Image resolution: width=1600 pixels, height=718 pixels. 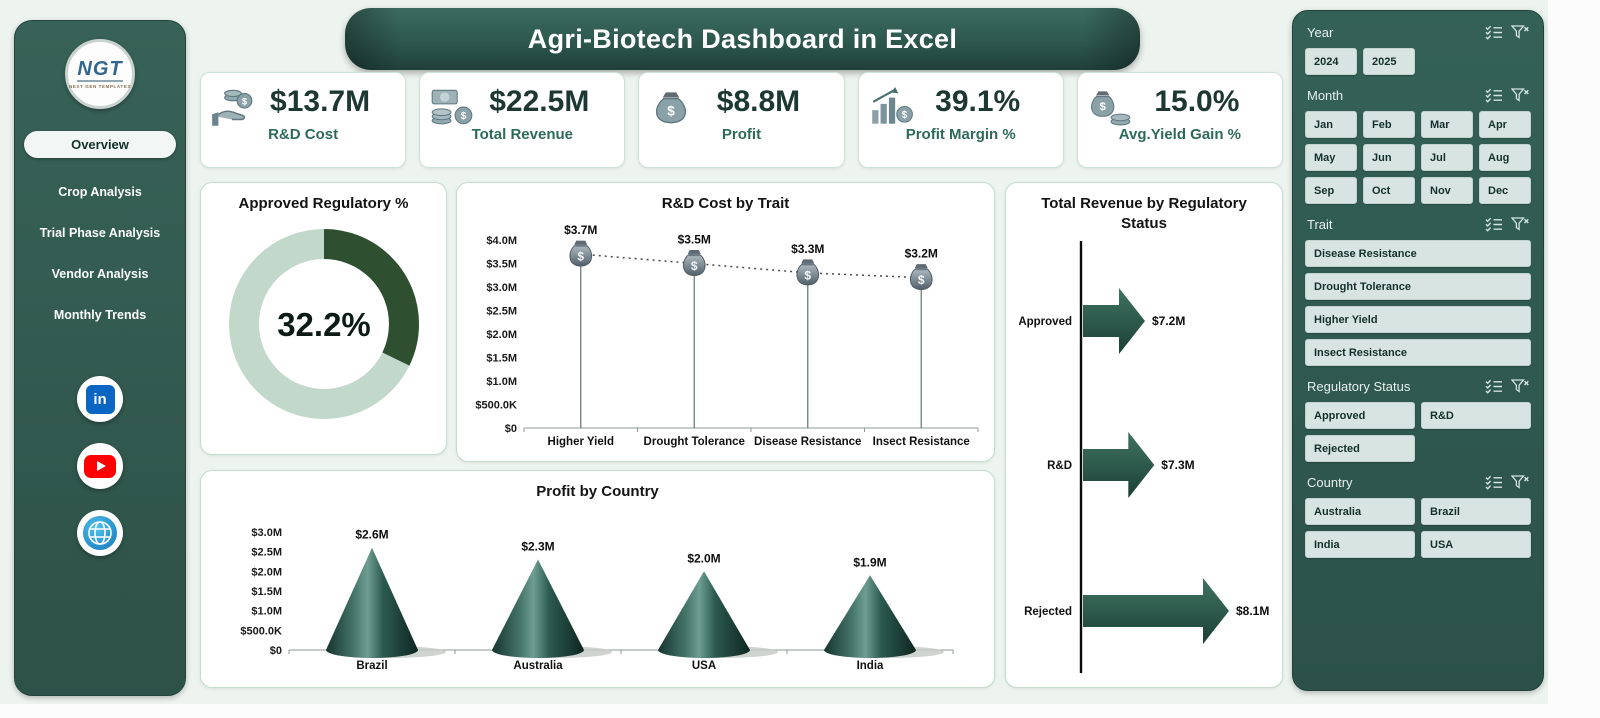 What do you see at coordinates (1360, 511) in the screenshot?
I see `country-australia-button: Australia` at bounding box center [1360, 511].